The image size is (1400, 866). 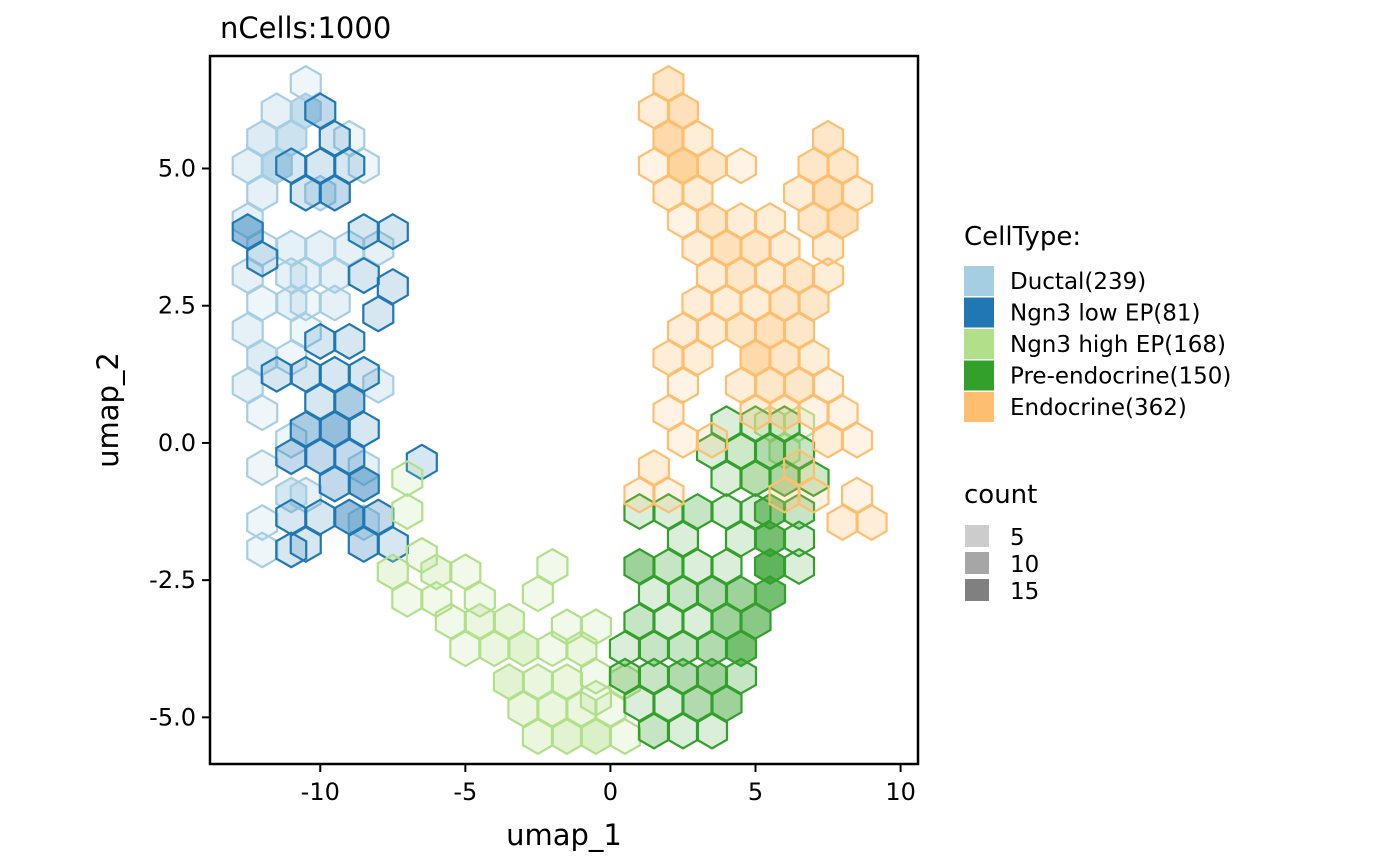 What do you see at coordinates (755, 303) in the screenshot?
I see `series-endocrine` at bounding box center [755, 303].